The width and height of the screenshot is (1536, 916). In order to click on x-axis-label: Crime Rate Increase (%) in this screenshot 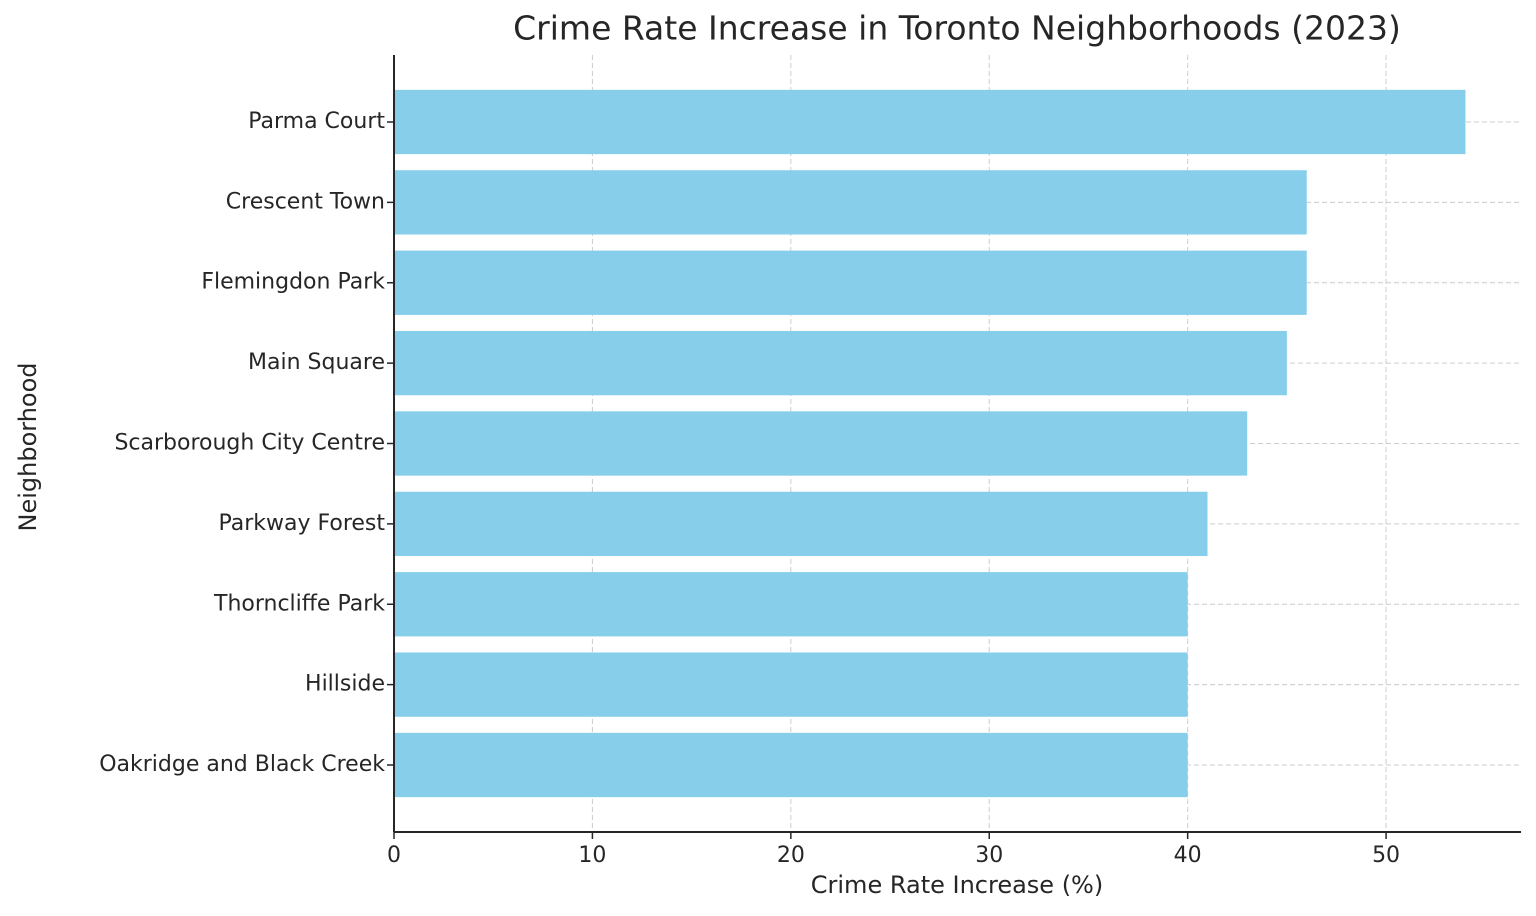, I will do `click(957, 885)`.